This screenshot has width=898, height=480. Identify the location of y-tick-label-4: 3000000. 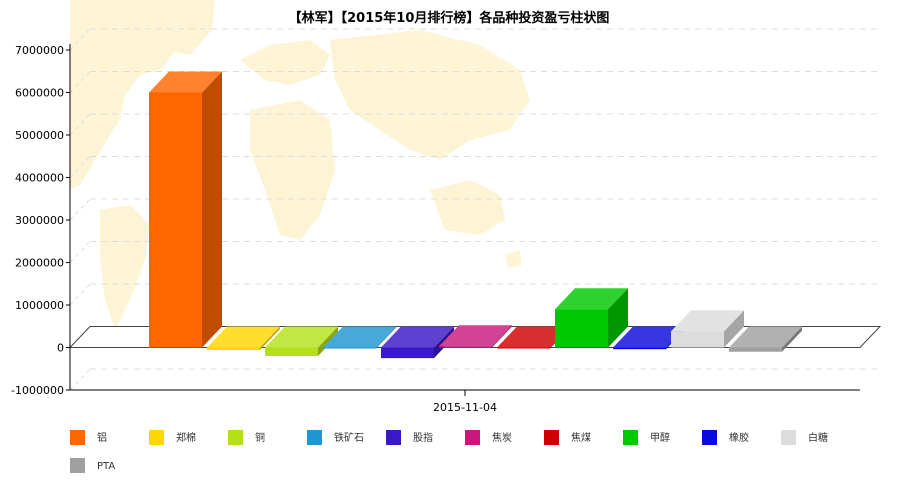
(39, 220).